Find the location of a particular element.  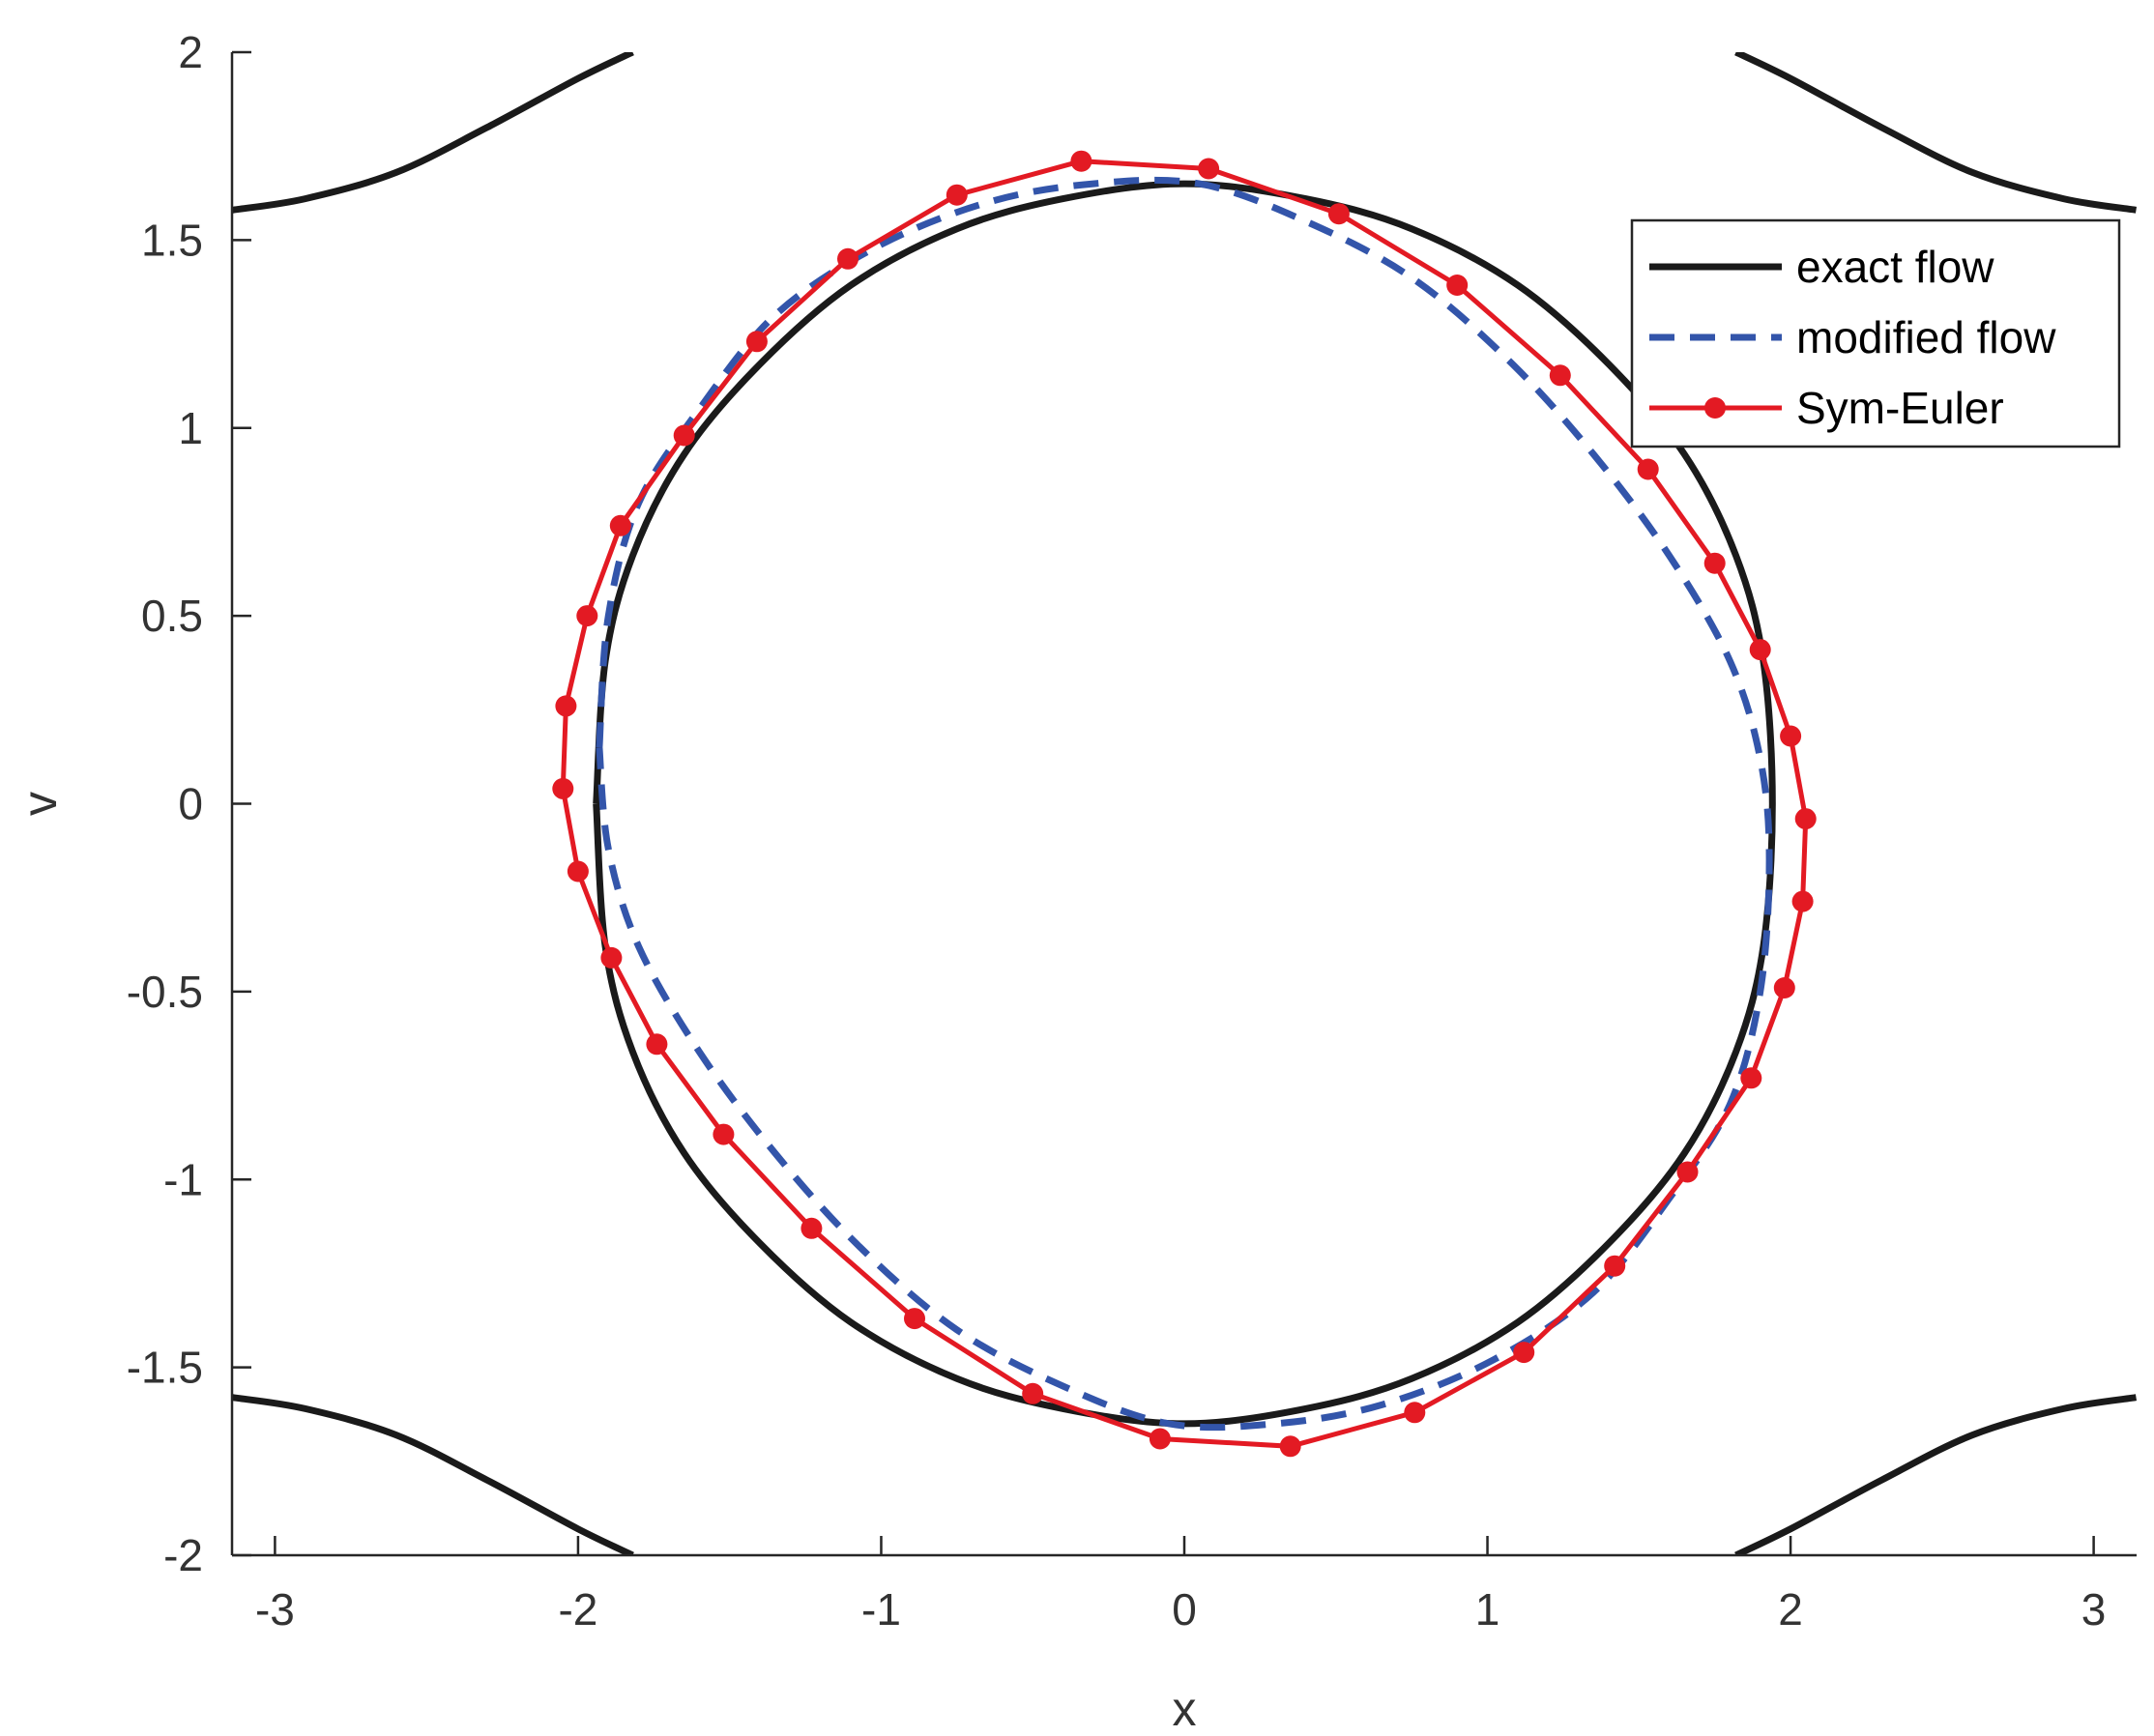

y-tick-label: 0 is located at coordinates (190, 804).